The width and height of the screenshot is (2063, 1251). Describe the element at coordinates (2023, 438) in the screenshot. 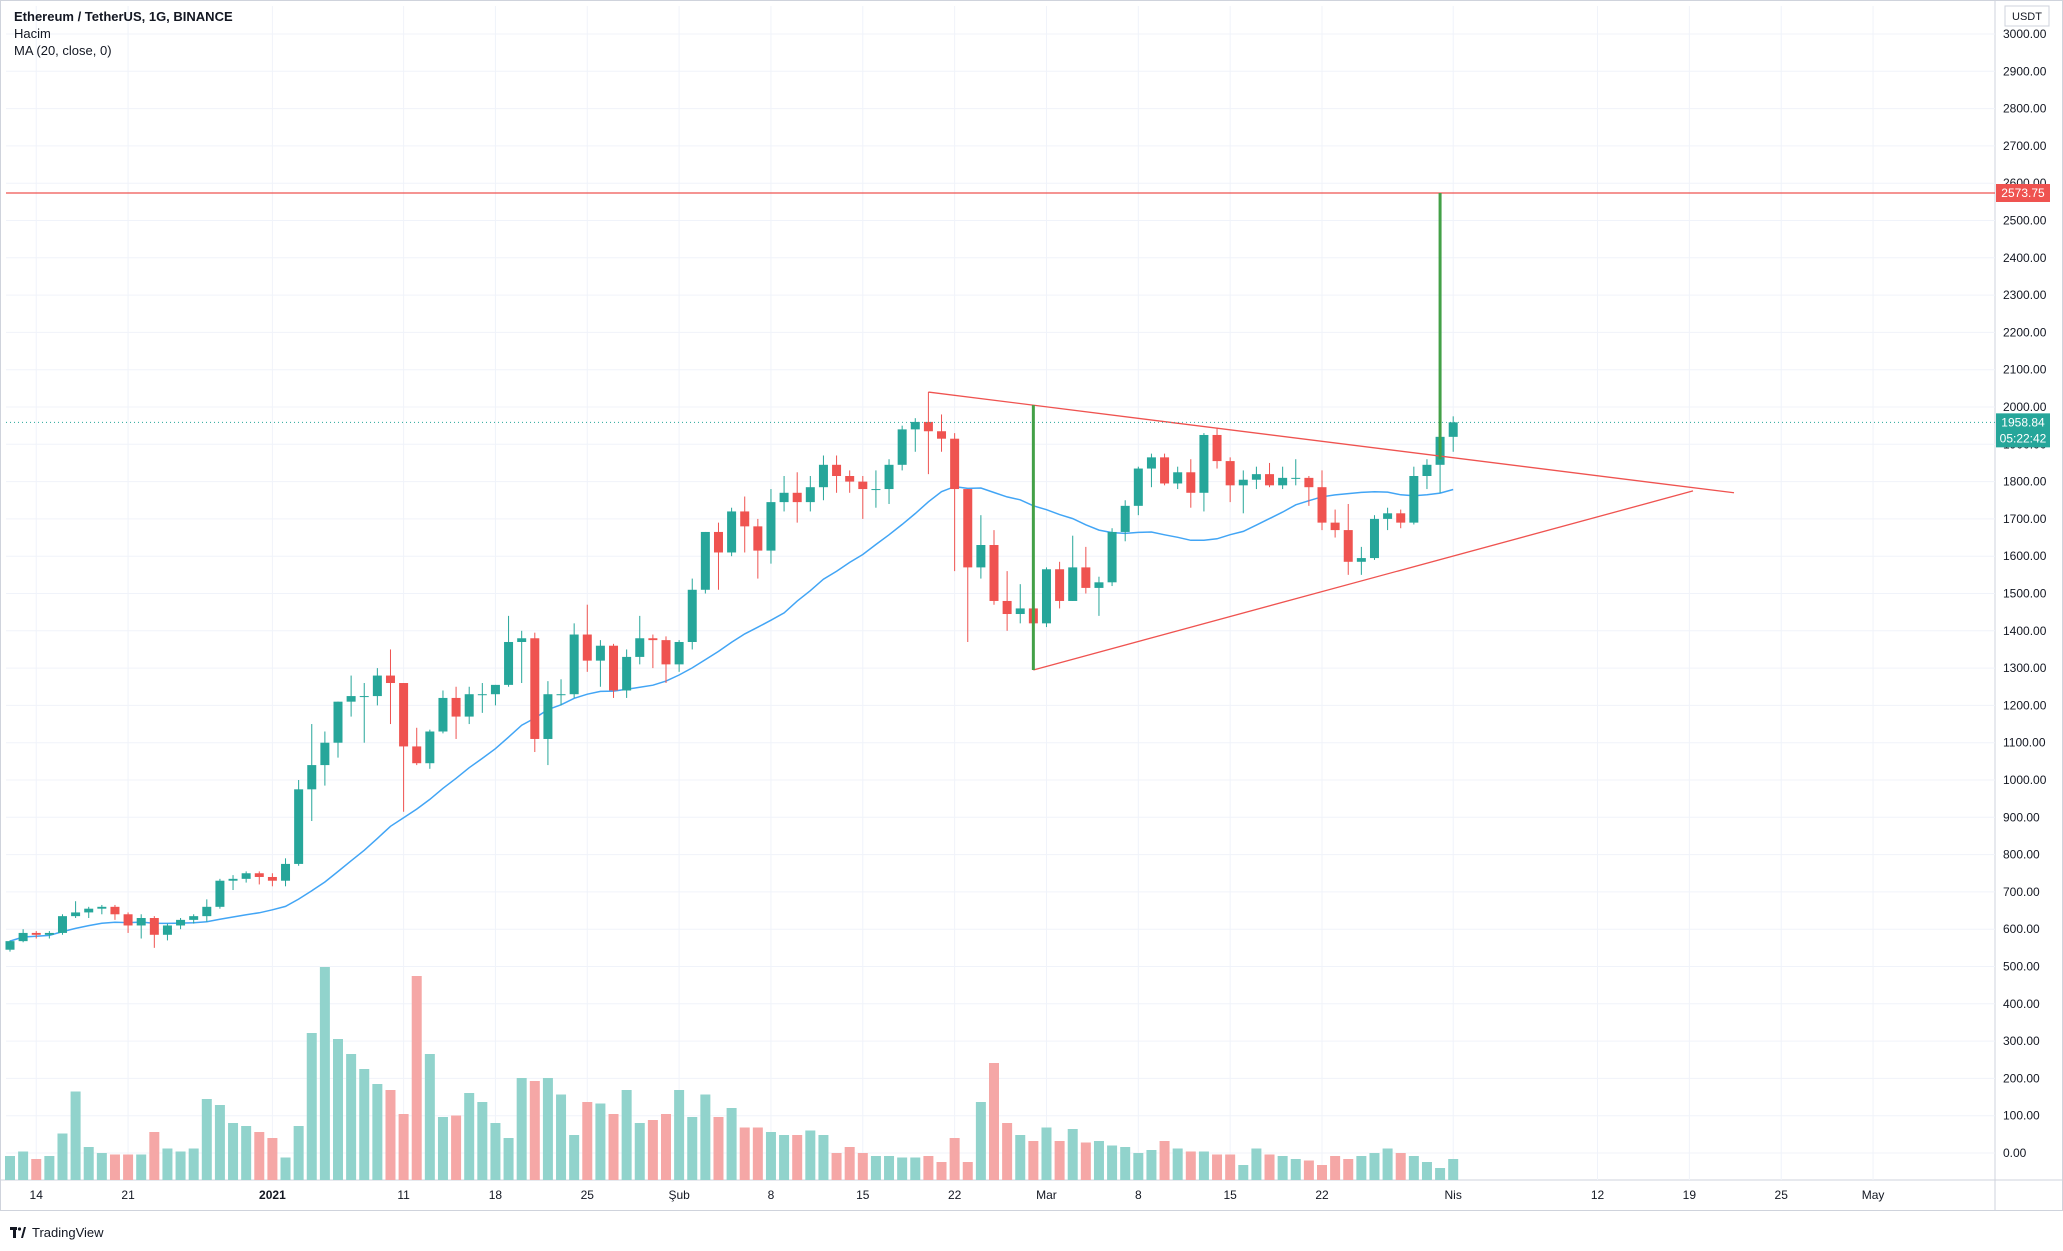

I see `bar-countdown: 05:22:42` at that location.